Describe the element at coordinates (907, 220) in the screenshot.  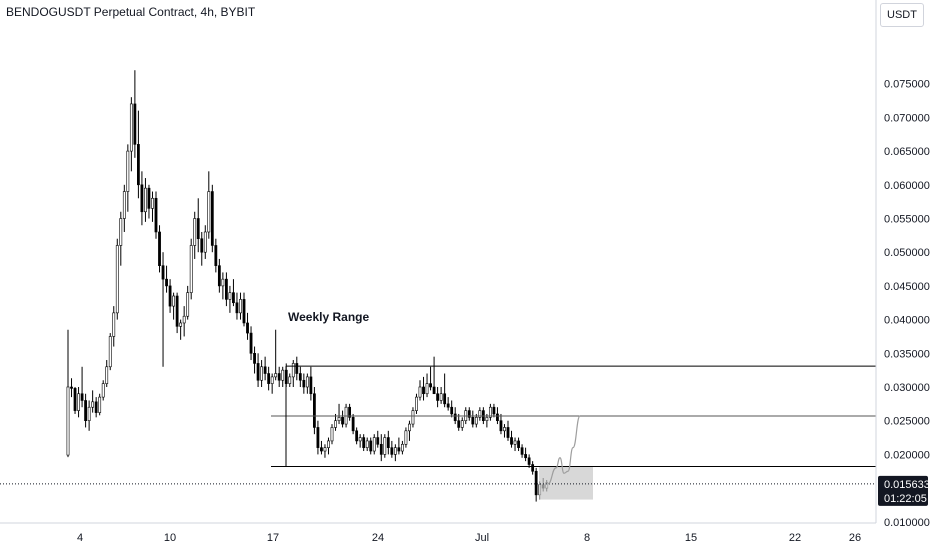
I see `price-tick-label: 0.055000` at that location.